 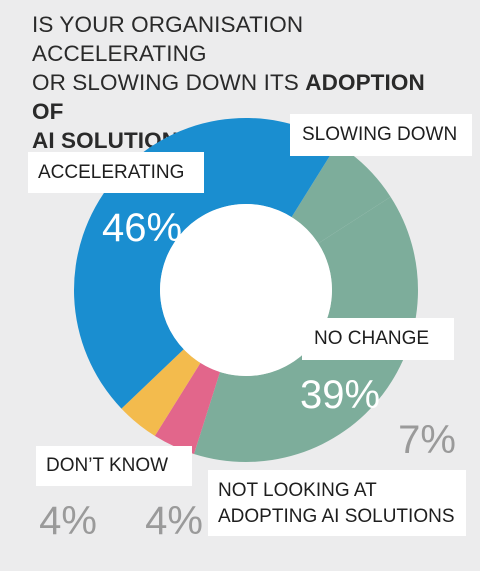 What do you see at coordinates (340, 395) in the screenshot?
I see `pct-label-no-change: 39%` at bounding box center [340, 395].